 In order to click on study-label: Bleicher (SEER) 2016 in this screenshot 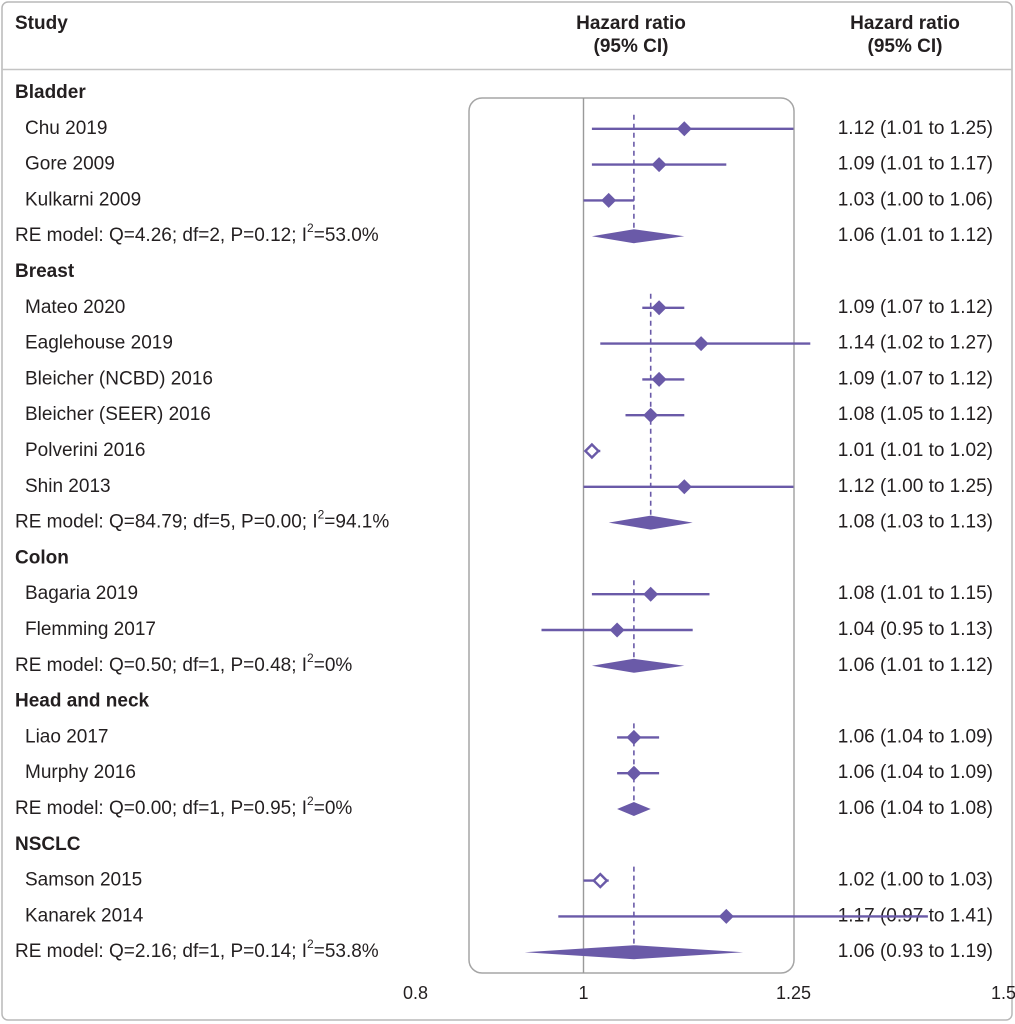, I will do `click(118, 414)`.